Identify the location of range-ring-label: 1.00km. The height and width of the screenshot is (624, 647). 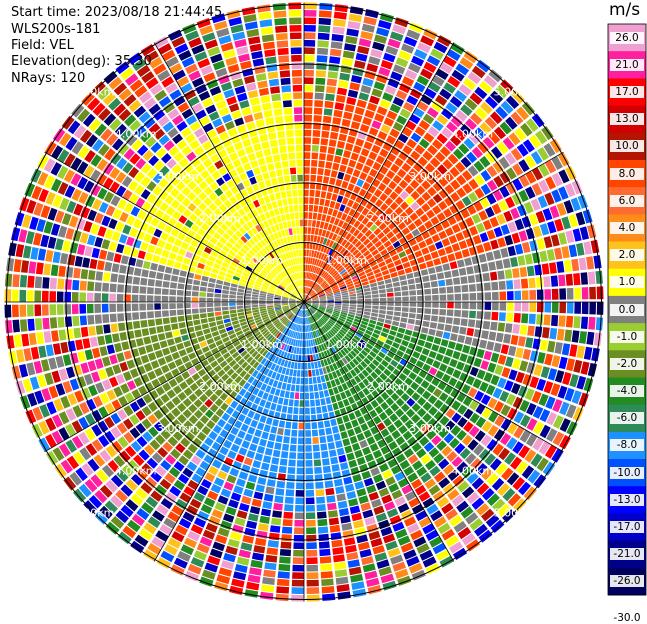
(262, 260).